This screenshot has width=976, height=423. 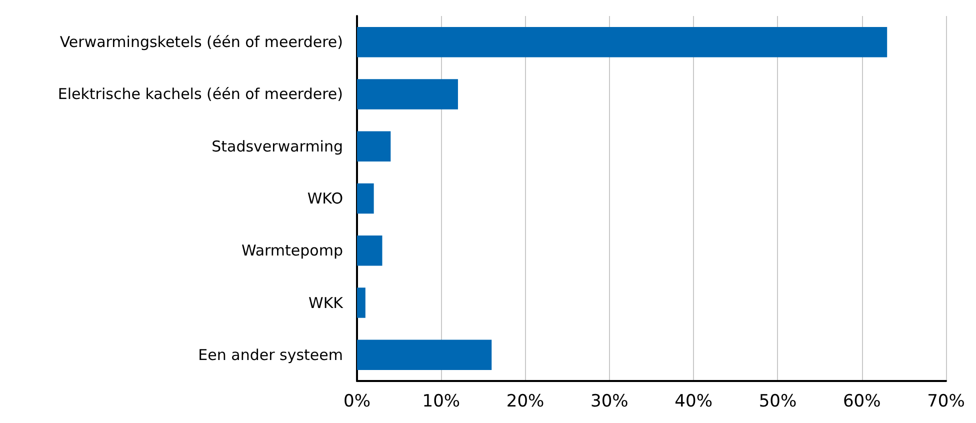 I want to click on y-tick-label: Verwarmingsketels (één of meerdere), so click(x=201, y=42).